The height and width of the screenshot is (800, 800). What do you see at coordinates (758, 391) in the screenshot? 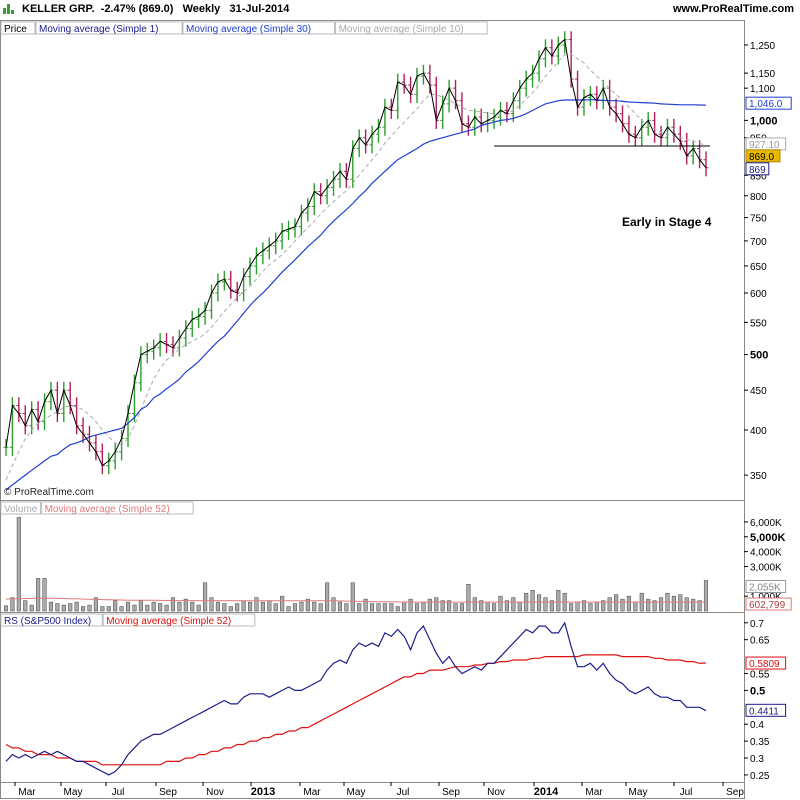
I see `price-y-tick-label: 450` at bounding box center [758, 391].